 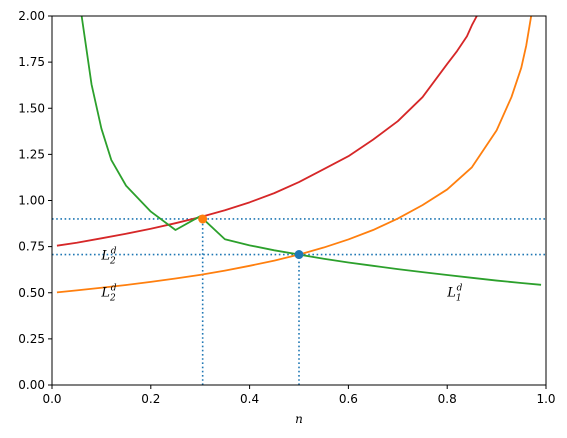 I want to click on x-tick-label-1: 0.2, so click(x=150, y=399).